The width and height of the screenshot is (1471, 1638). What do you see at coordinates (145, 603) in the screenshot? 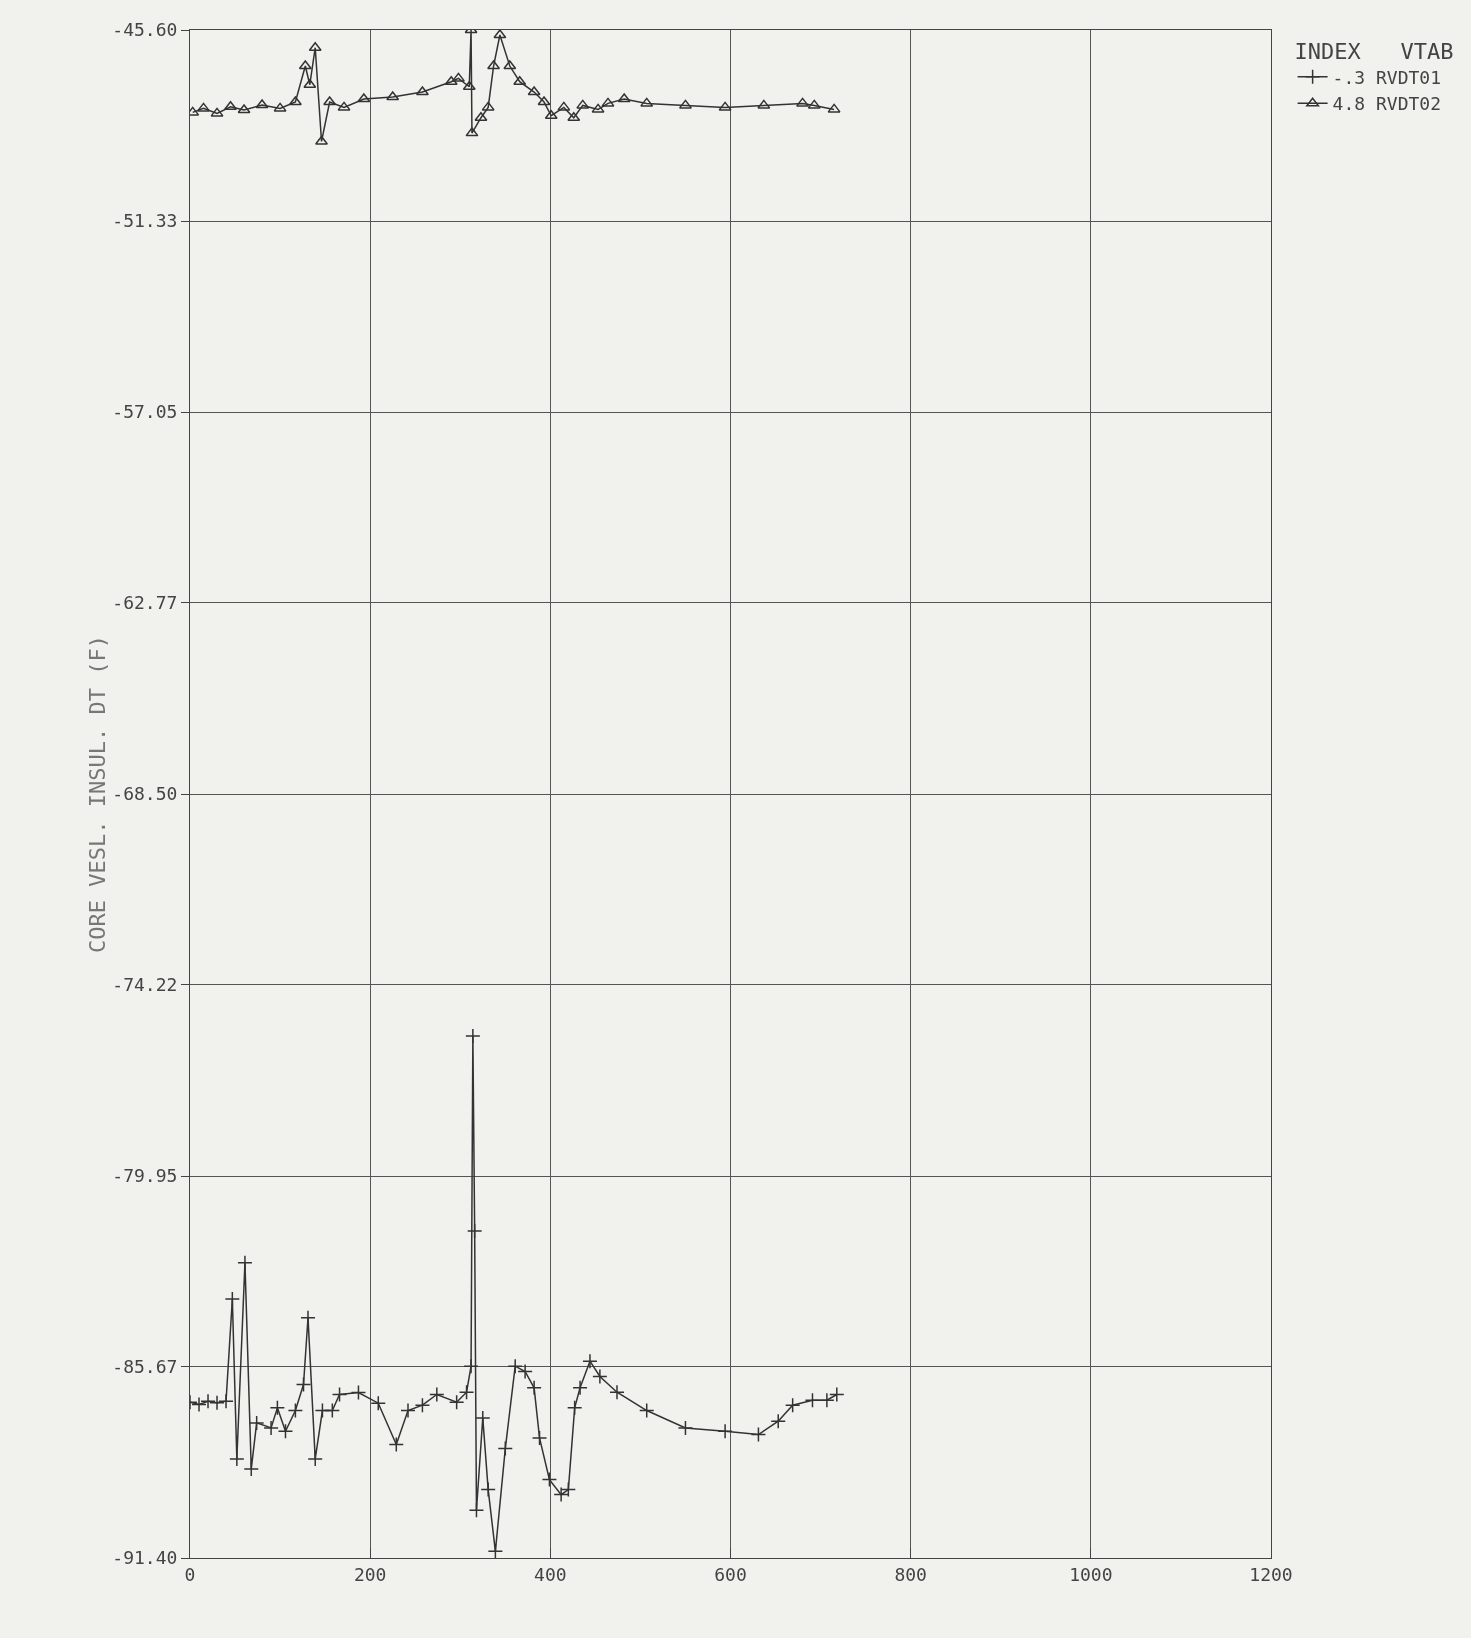
I see `y-tick-label: -62.77` at bounding box center [145, 603].